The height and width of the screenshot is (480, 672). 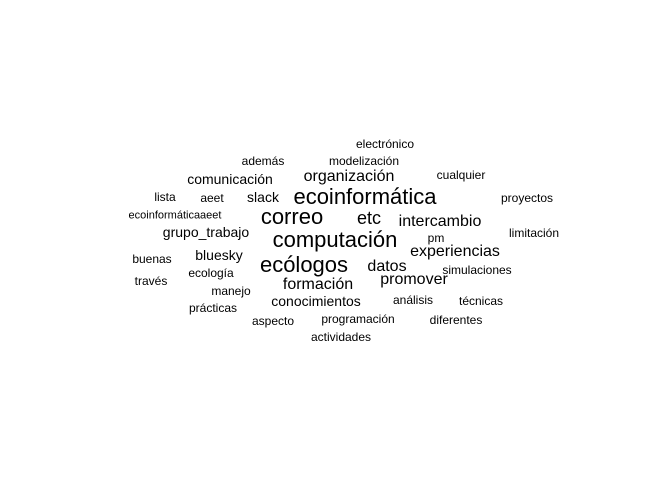 What do you see at coordinates (212, 198) in the screenshot?
I see `word-aeet: aeet` at bounding box center [212, 198].